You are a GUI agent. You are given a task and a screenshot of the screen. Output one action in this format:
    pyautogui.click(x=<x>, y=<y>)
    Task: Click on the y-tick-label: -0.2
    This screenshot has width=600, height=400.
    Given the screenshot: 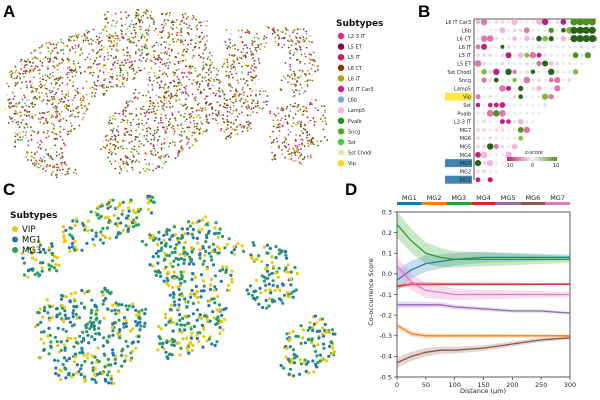 What is the action you would take?
    pyautogui.click(x=385, y=315)
    